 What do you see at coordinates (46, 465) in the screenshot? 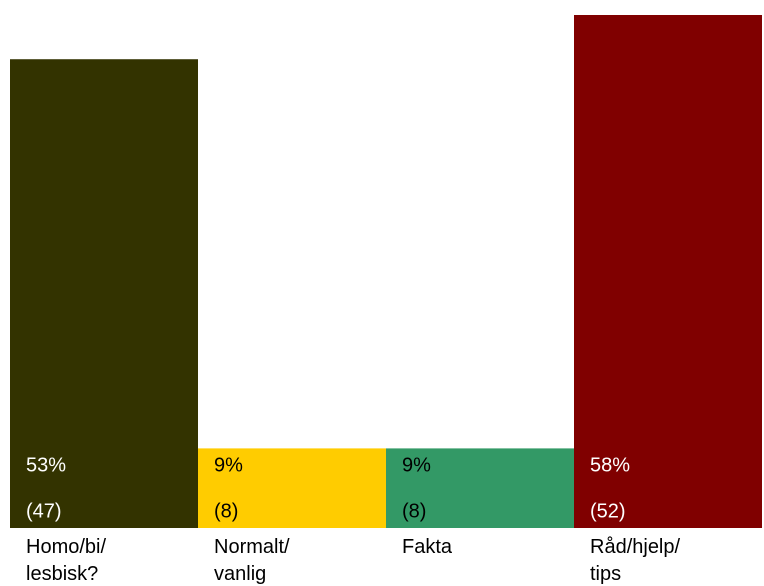
I see `value-label: 53%` at bounding box center [46, 465].